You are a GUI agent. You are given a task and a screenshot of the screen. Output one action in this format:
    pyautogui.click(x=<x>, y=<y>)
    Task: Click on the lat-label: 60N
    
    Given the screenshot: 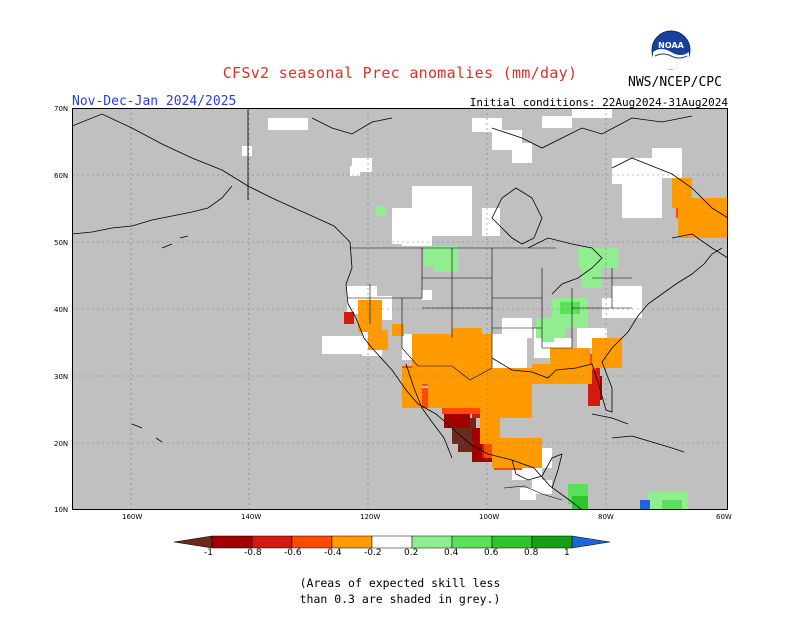 What is the action you would take?
    pyautogui.click(x=61, y=176)
    